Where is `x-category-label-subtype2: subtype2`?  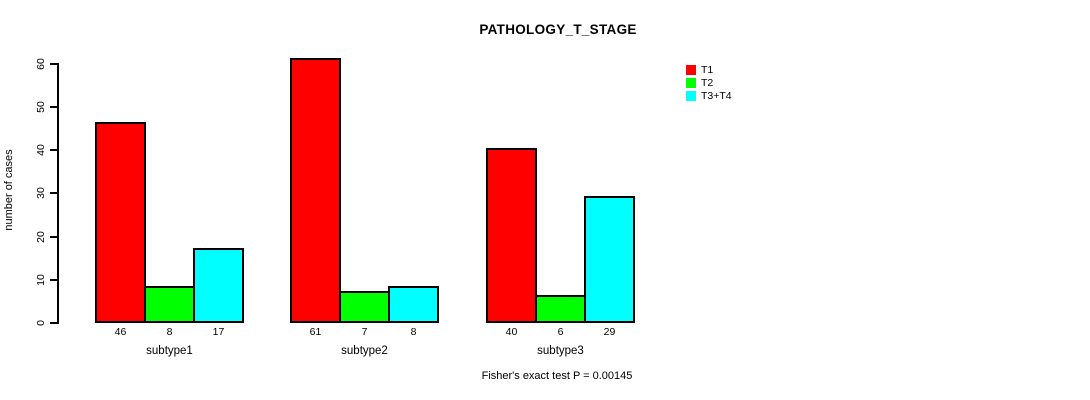 x-category-label-subtype2: subtype2 is located at coordinates (364, 351).